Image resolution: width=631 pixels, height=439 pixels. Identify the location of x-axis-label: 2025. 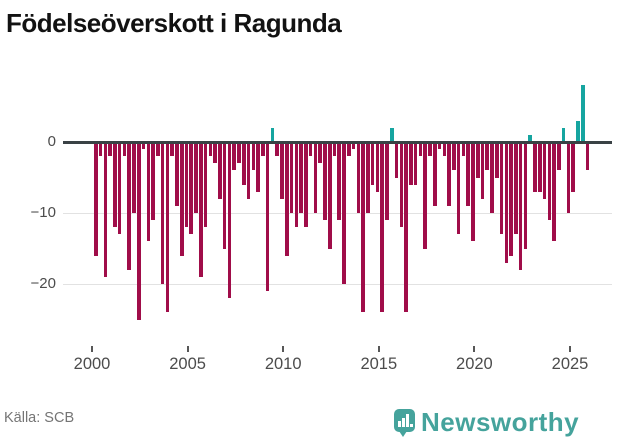
(570, 364).